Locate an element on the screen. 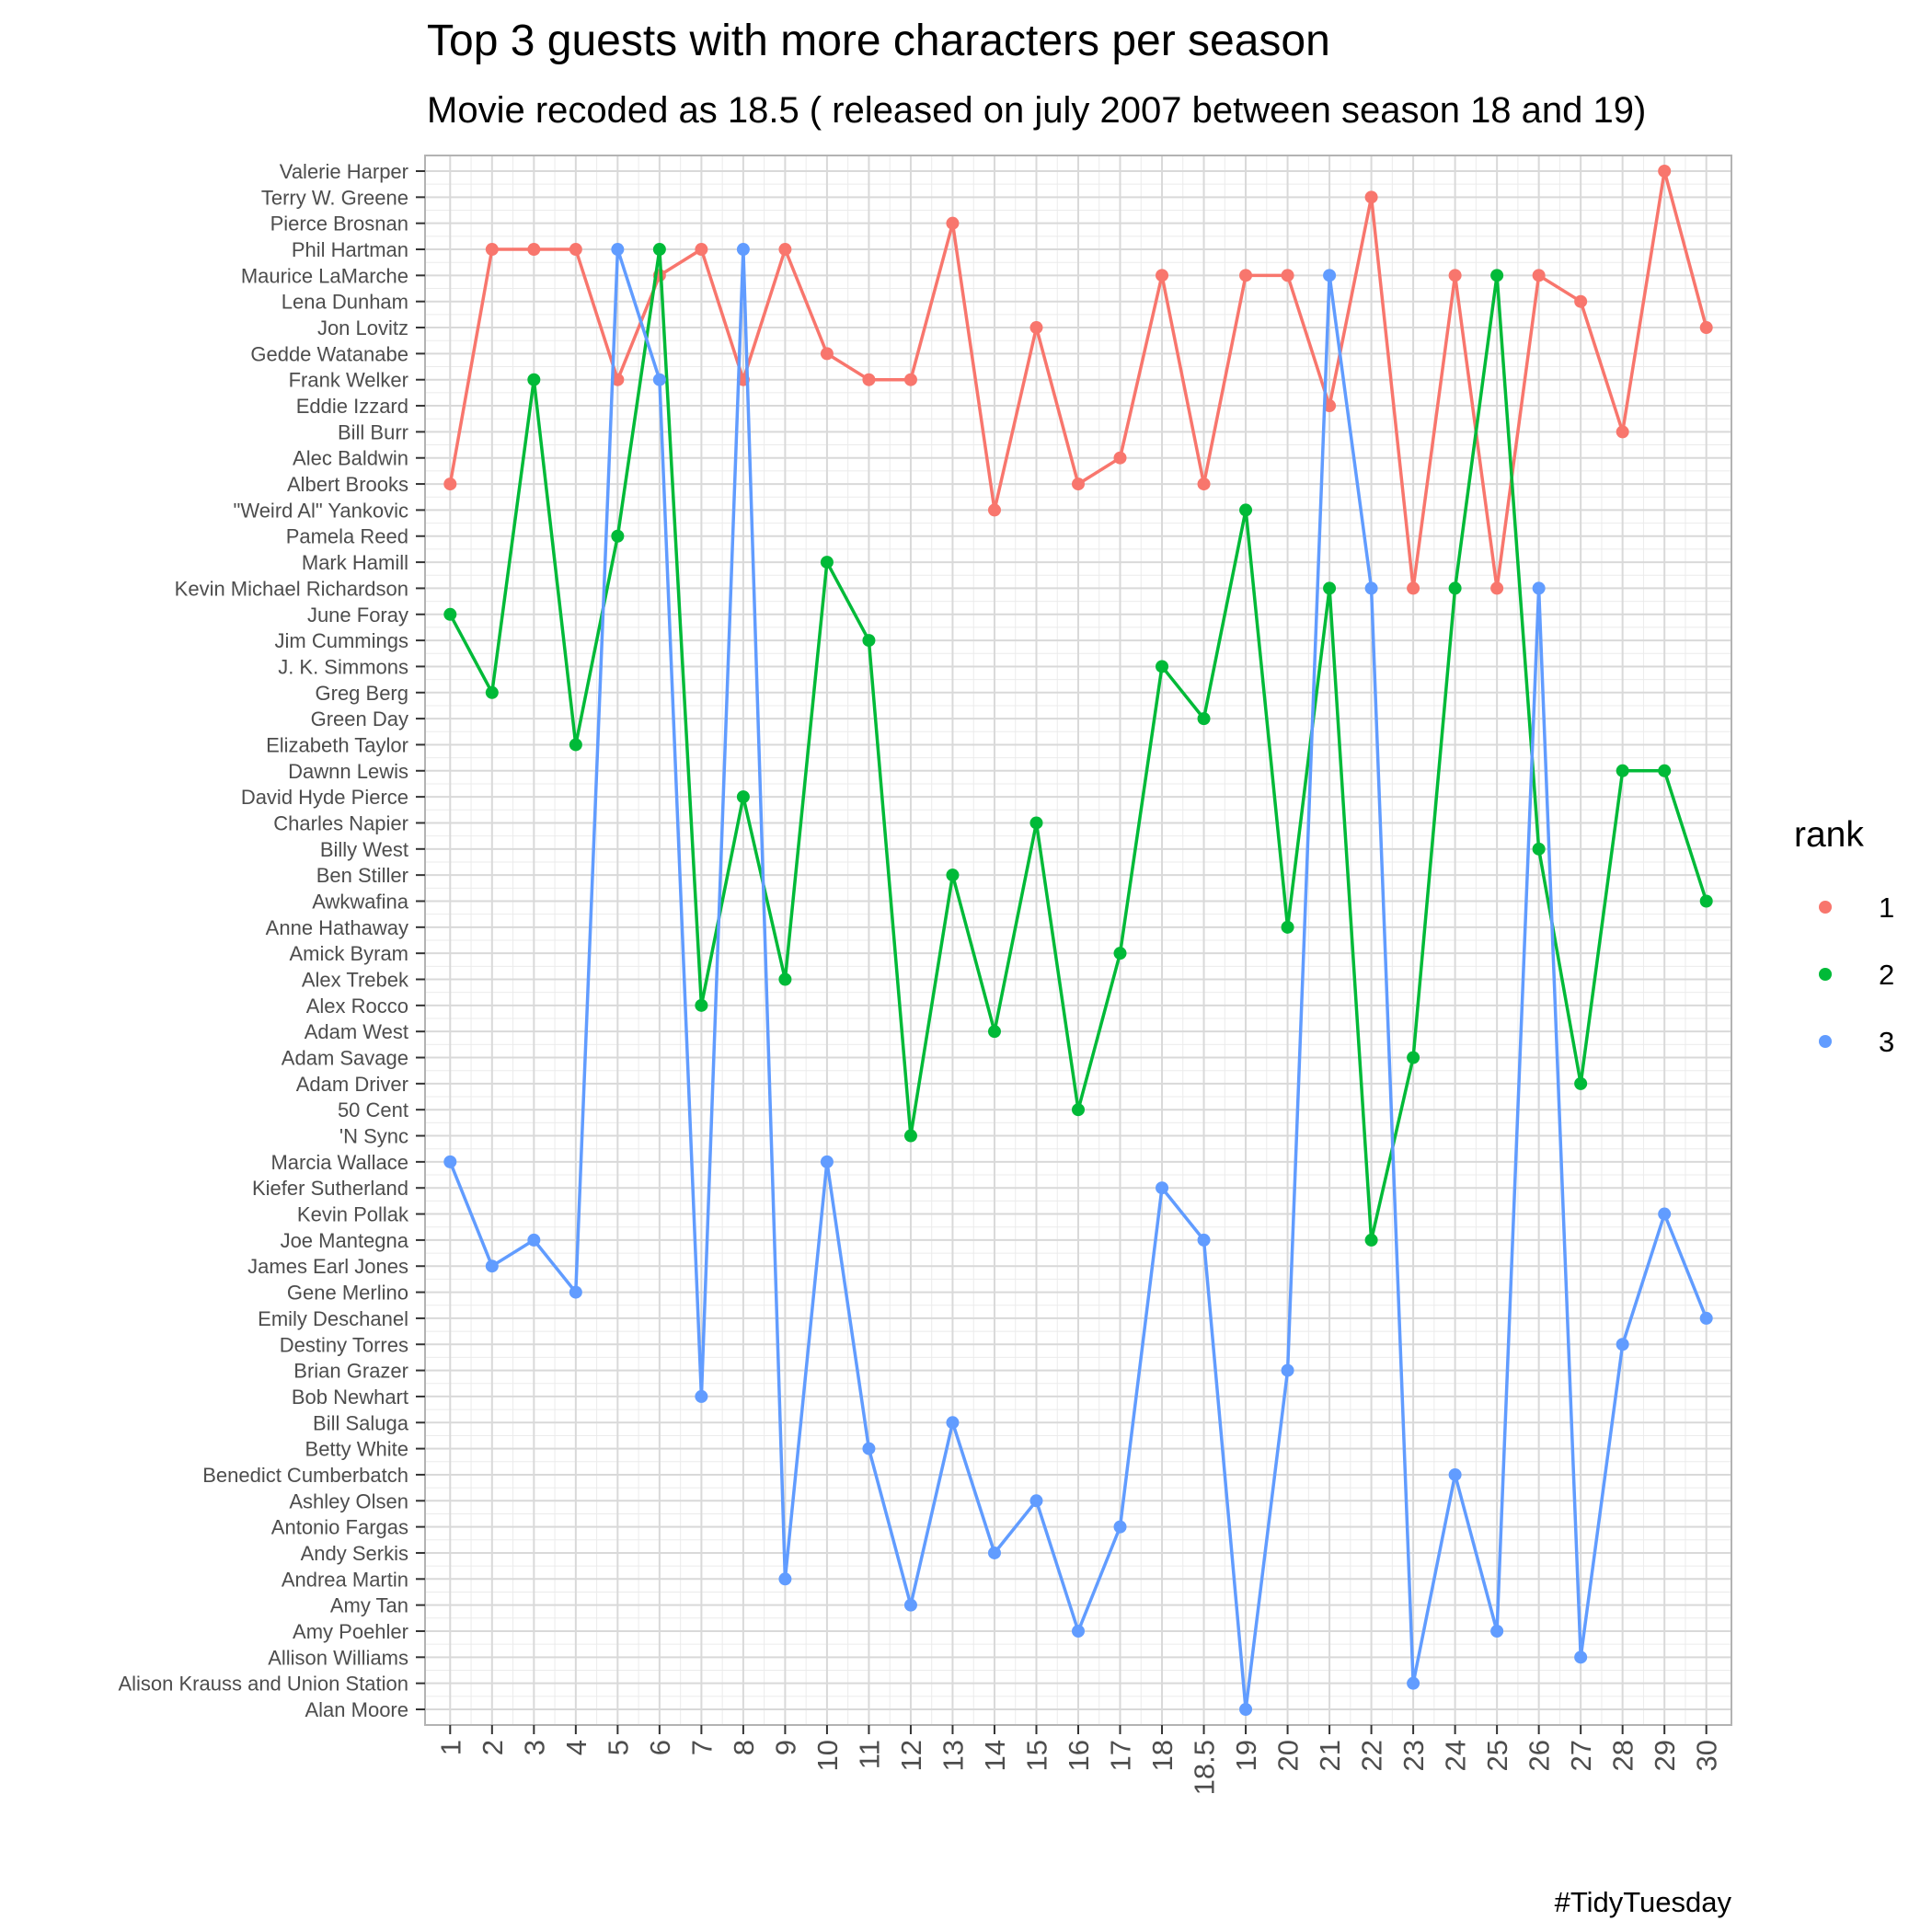 The image size is (1932, 1932). y-tick-label: Brian Grazer is located at coordinates (350, 1371).